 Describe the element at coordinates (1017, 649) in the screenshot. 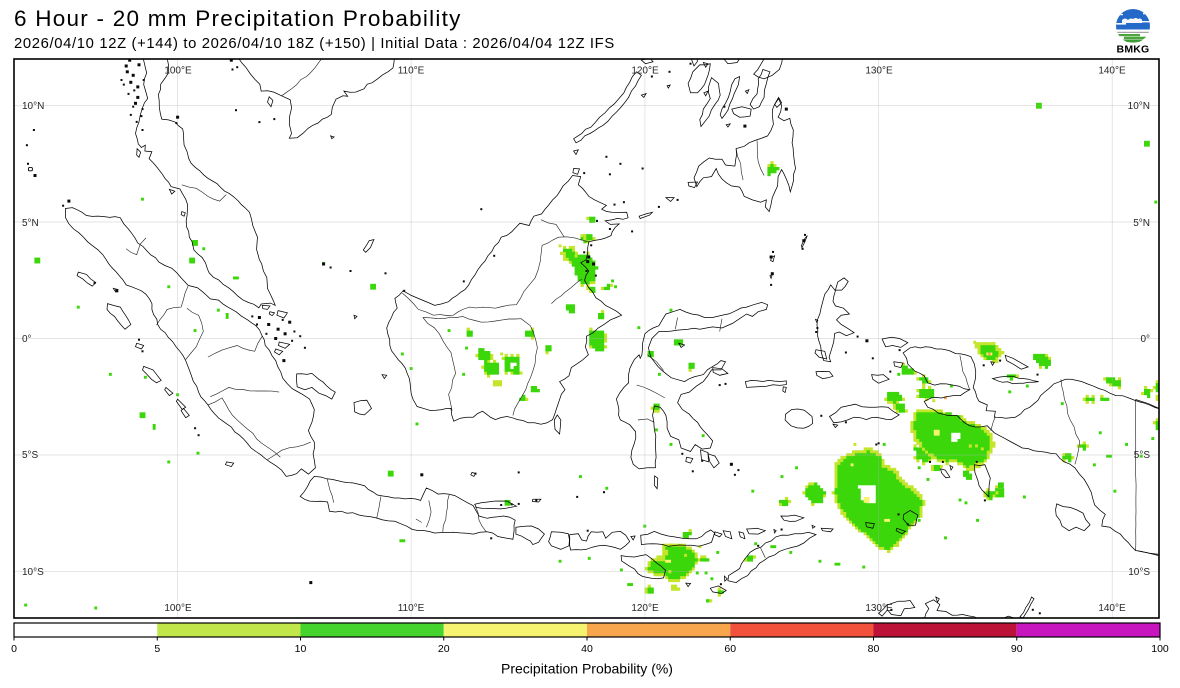

I see `svg-text: 90` at that location.